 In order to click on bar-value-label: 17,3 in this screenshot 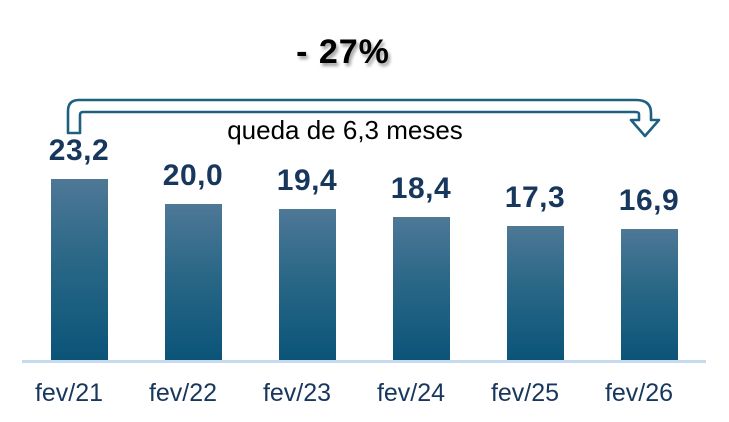, I will do `click(535, 197)`.